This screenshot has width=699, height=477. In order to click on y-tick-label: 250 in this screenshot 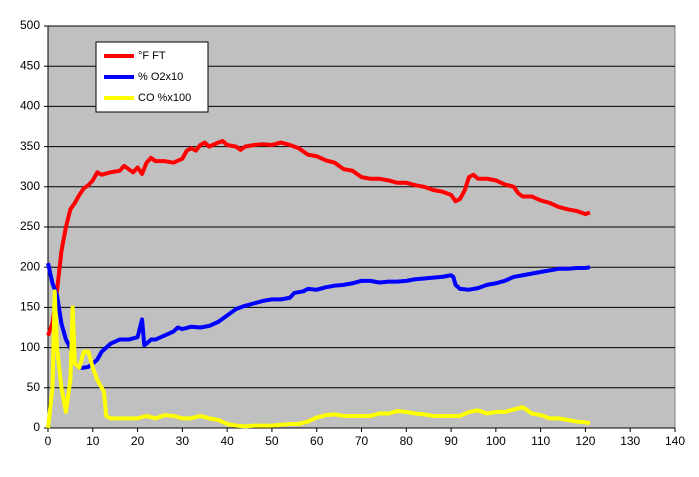, I will do `click(30, 226)`.